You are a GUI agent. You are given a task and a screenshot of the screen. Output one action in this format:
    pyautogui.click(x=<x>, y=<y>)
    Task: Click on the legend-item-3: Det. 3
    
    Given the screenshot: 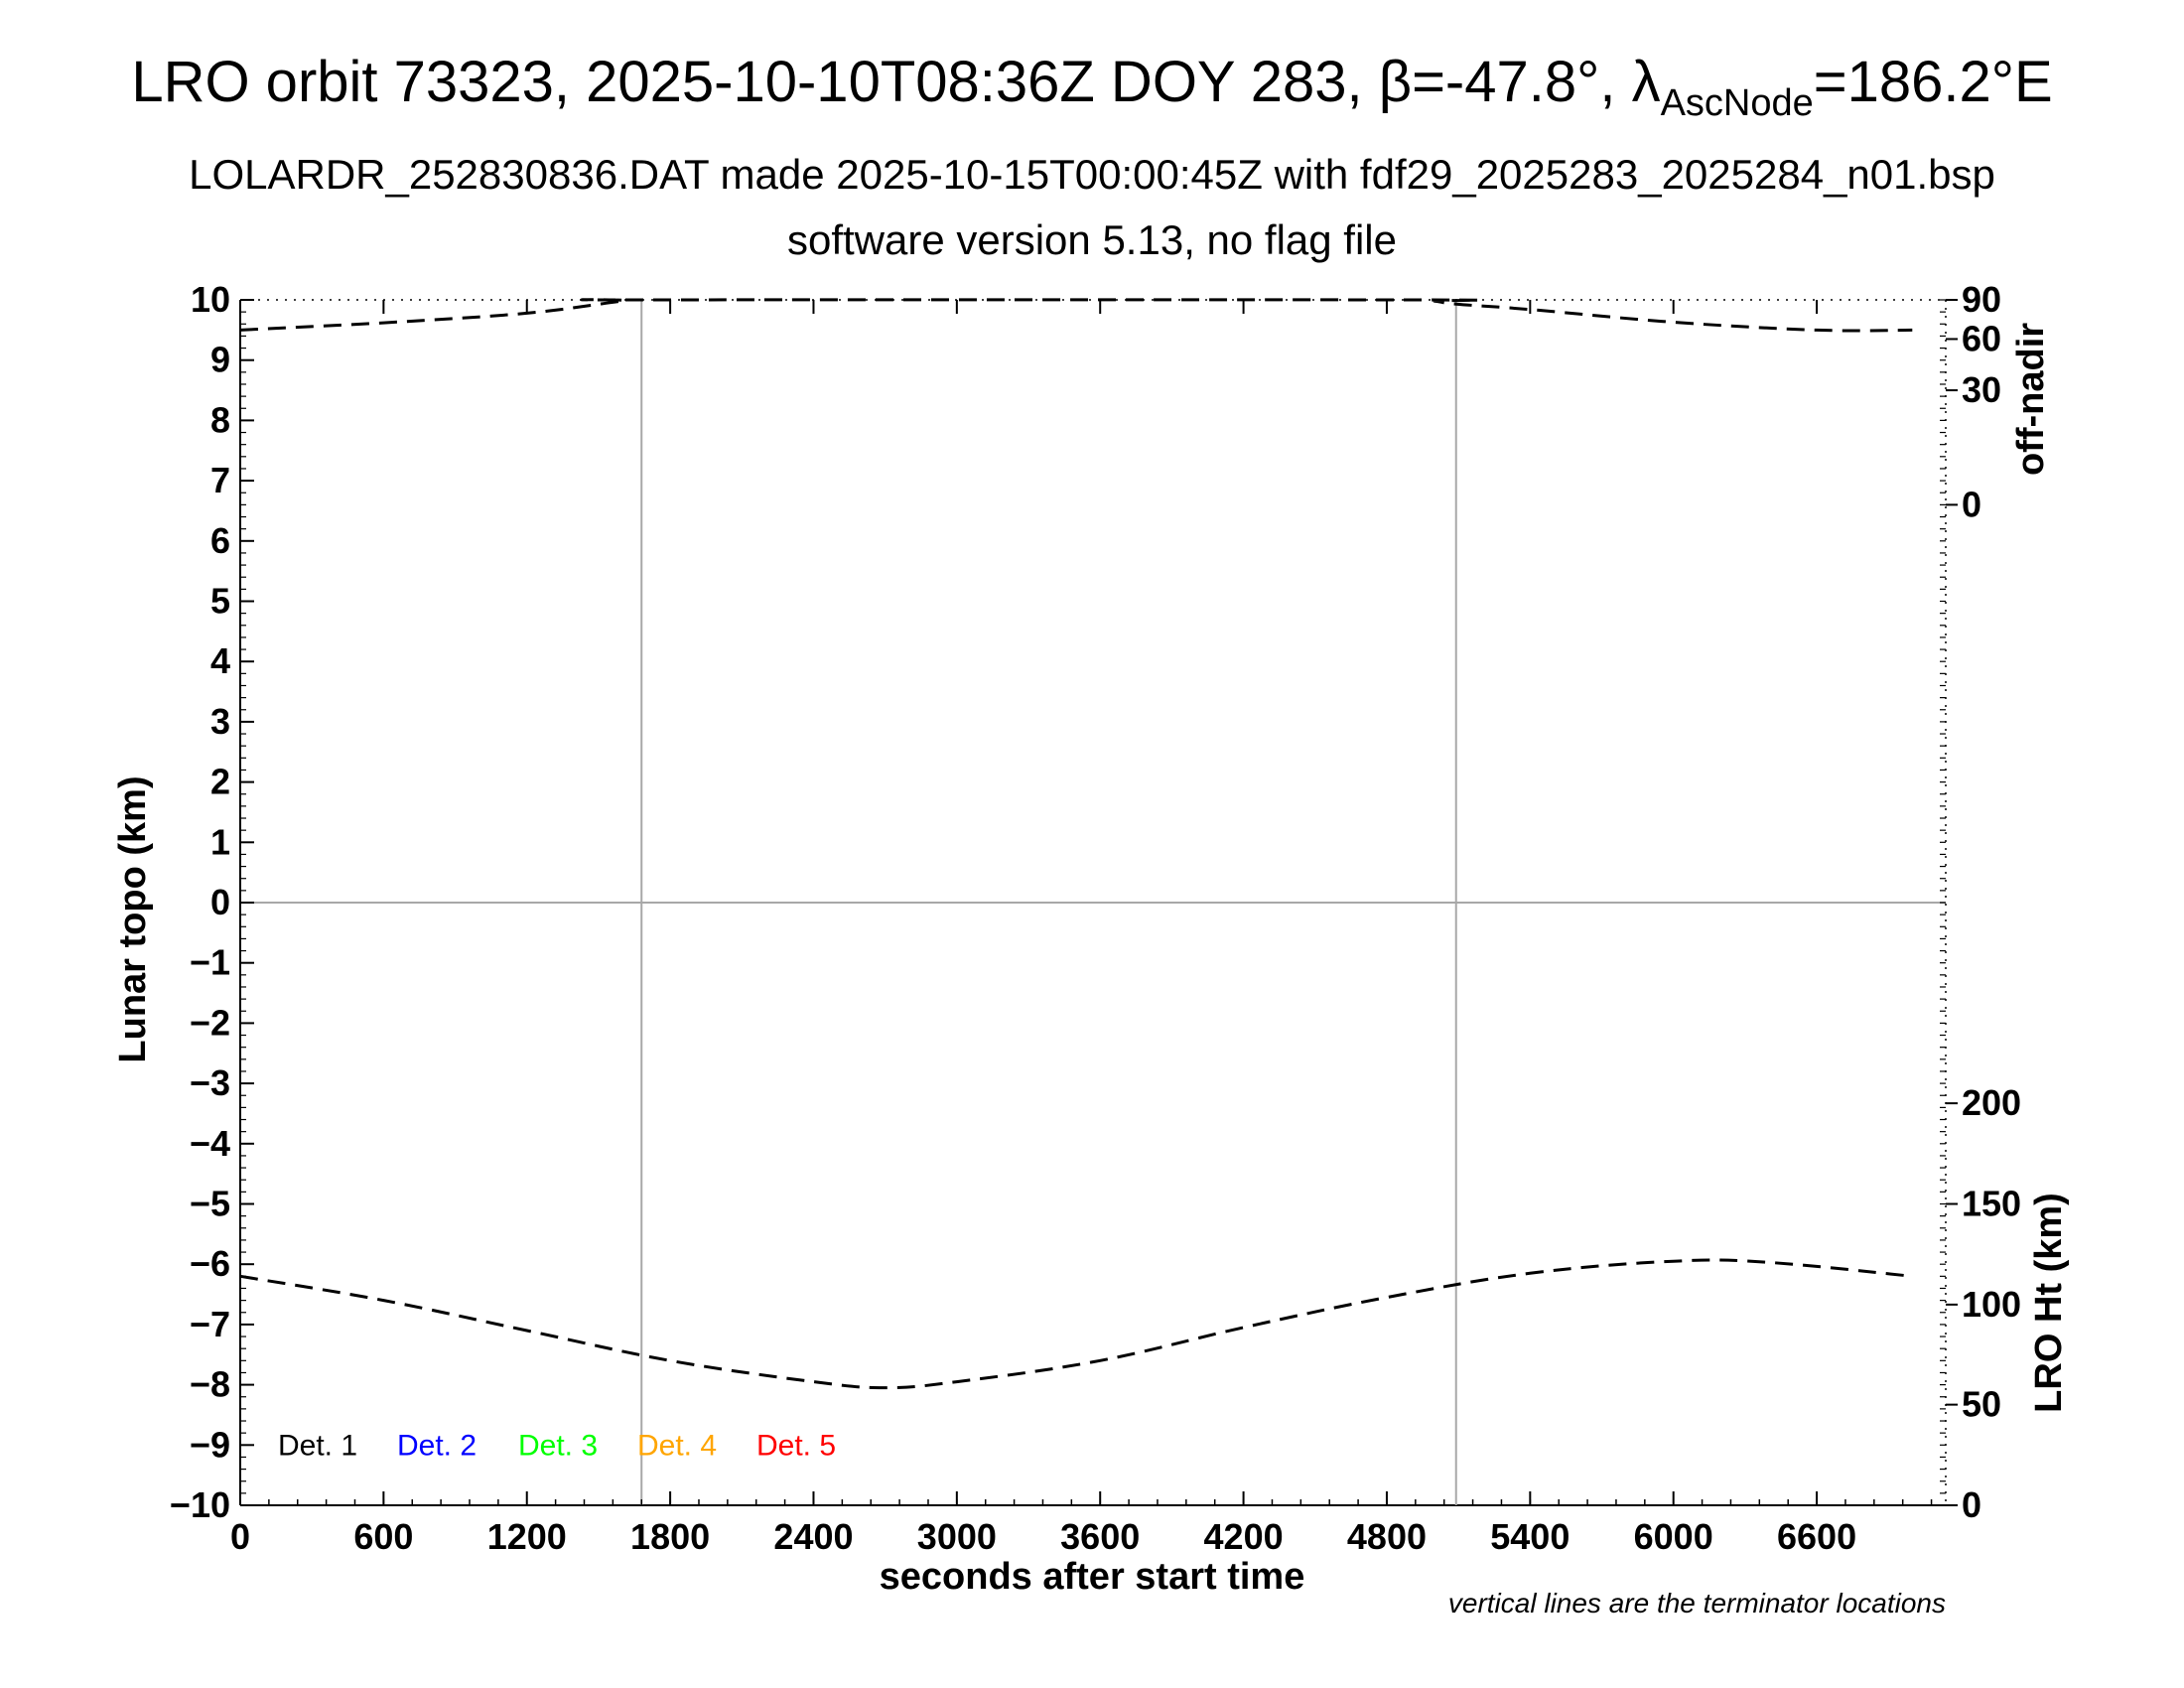 What is the action you would take?
    pyautogui.click(x=558, y=1445)
    